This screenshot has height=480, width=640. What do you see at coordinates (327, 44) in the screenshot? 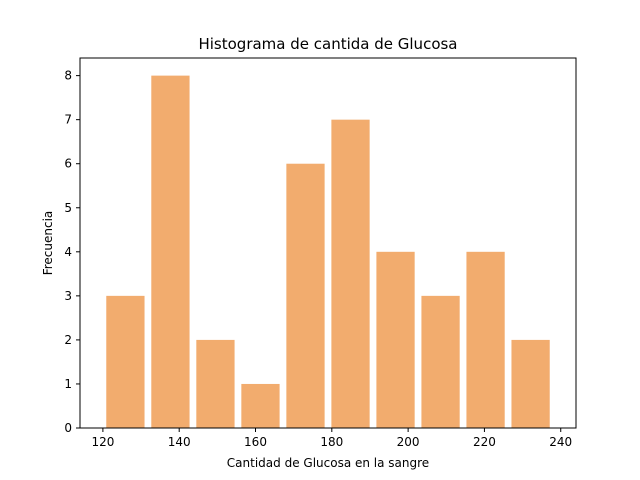
I see `chart-title: Histograma de cantida de Glucosa` at bounding box center [327, 44].